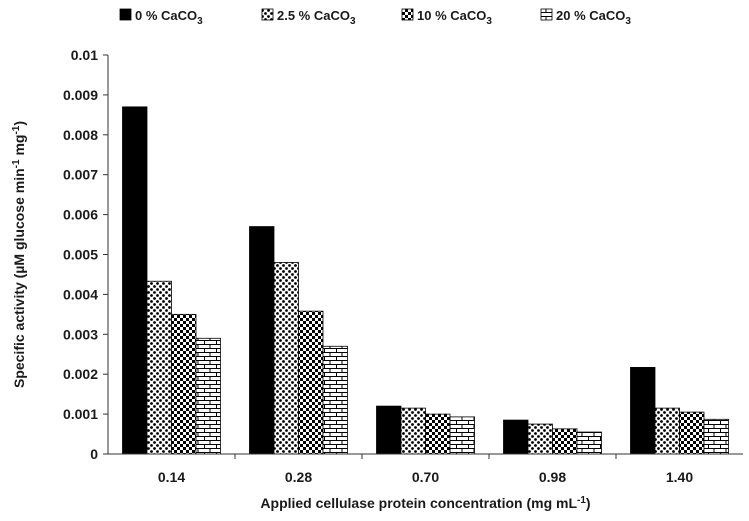 Image resolution: width=749 pixels, height=521 pixels. What do you see at coordinates (286, 358) in the screenshot?
I see `bar-dots-0.28` at bounding box center [286, 358].